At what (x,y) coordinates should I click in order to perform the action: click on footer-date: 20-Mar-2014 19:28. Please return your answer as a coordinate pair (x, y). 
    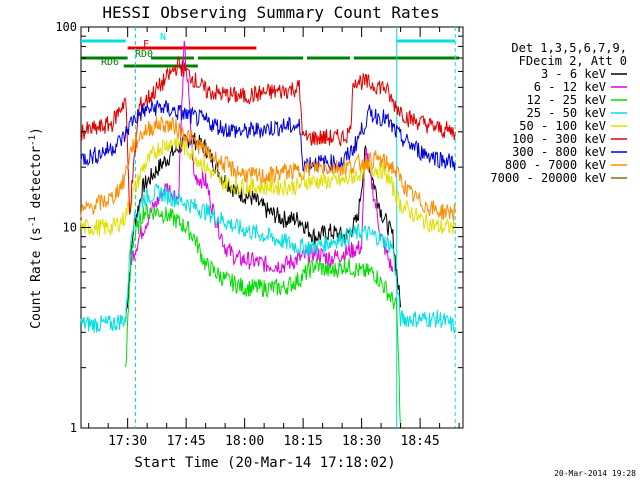
    Looking at the image, I should click on (595, 473).